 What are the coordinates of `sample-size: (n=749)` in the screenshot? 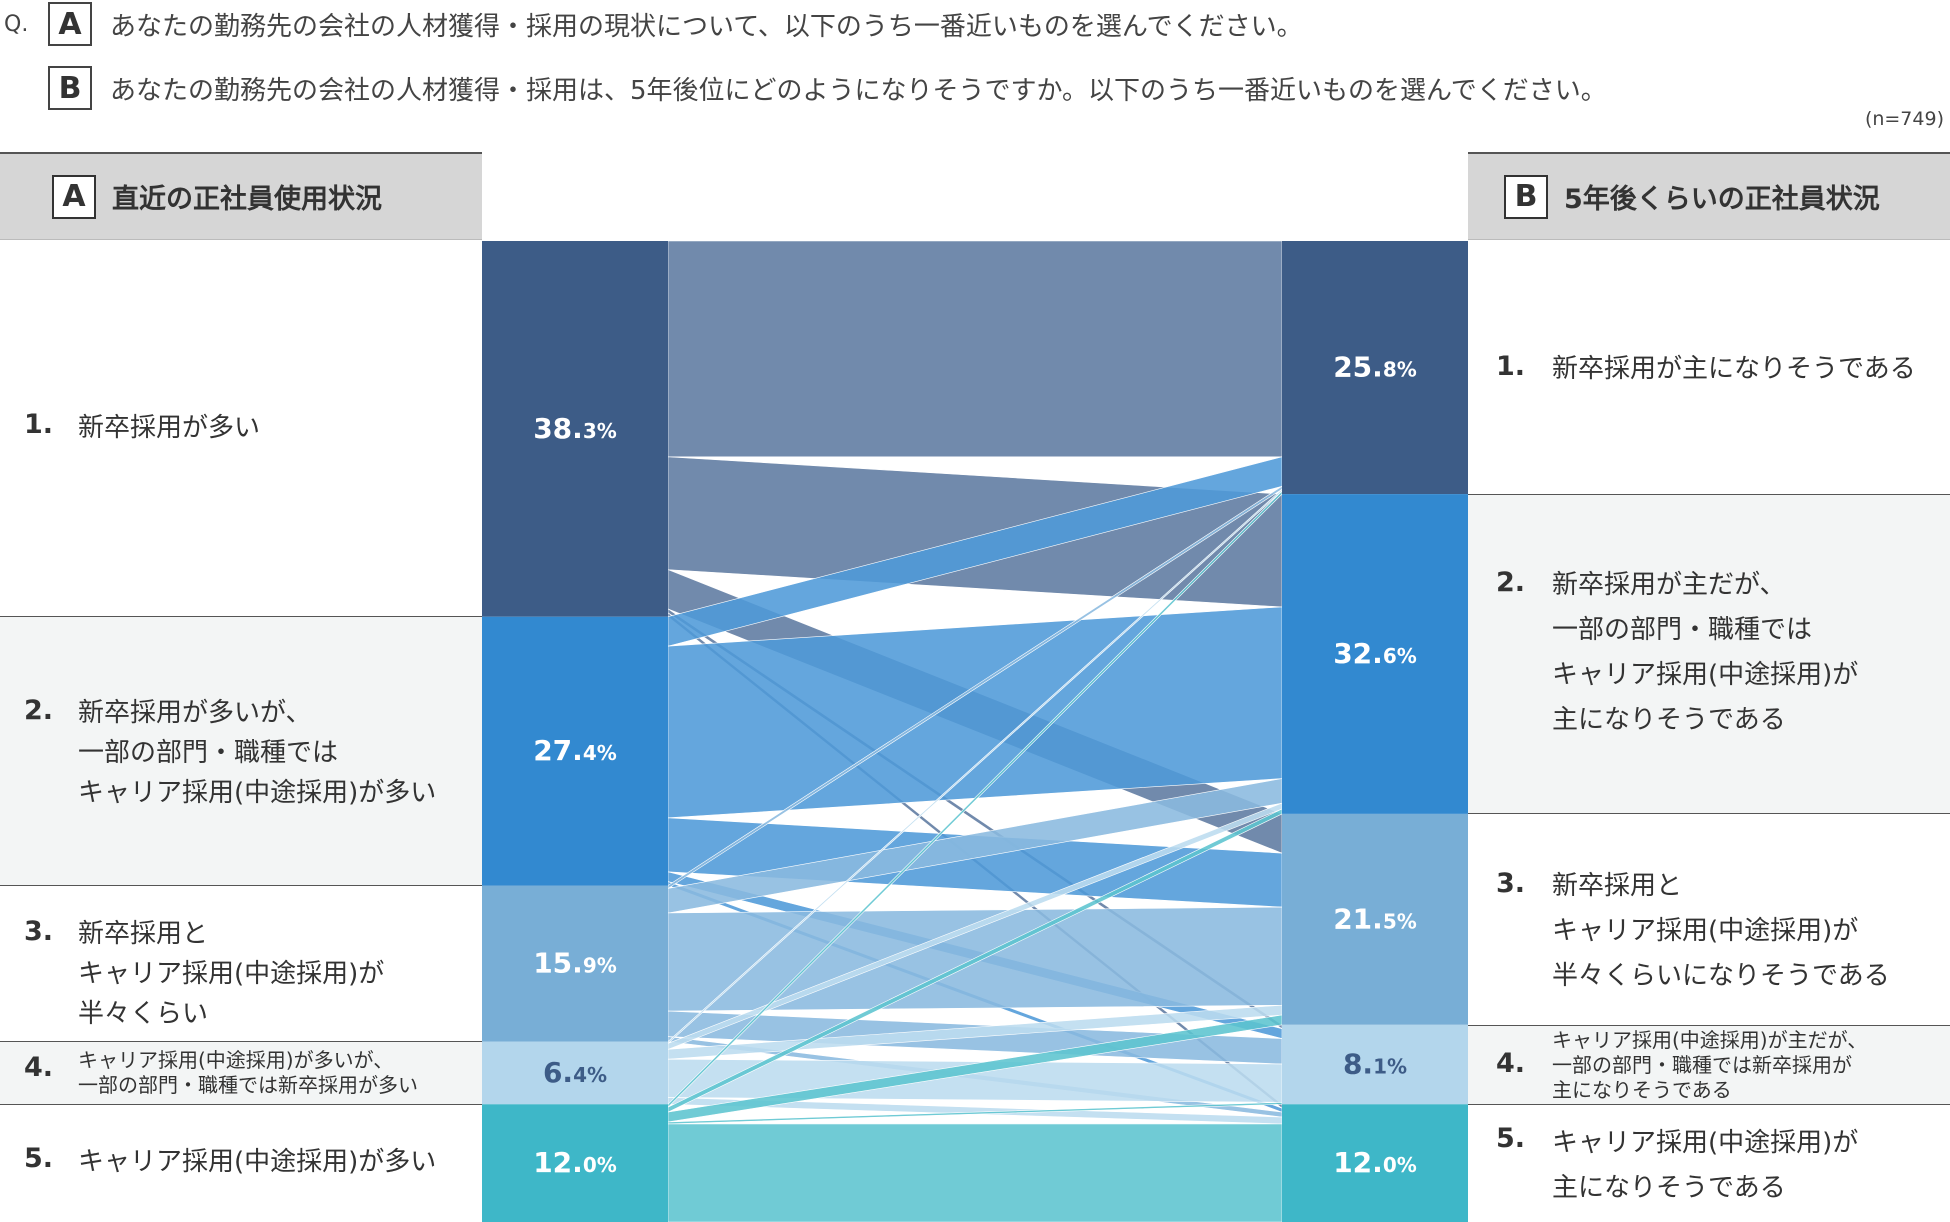 It's located at (1904, 119).